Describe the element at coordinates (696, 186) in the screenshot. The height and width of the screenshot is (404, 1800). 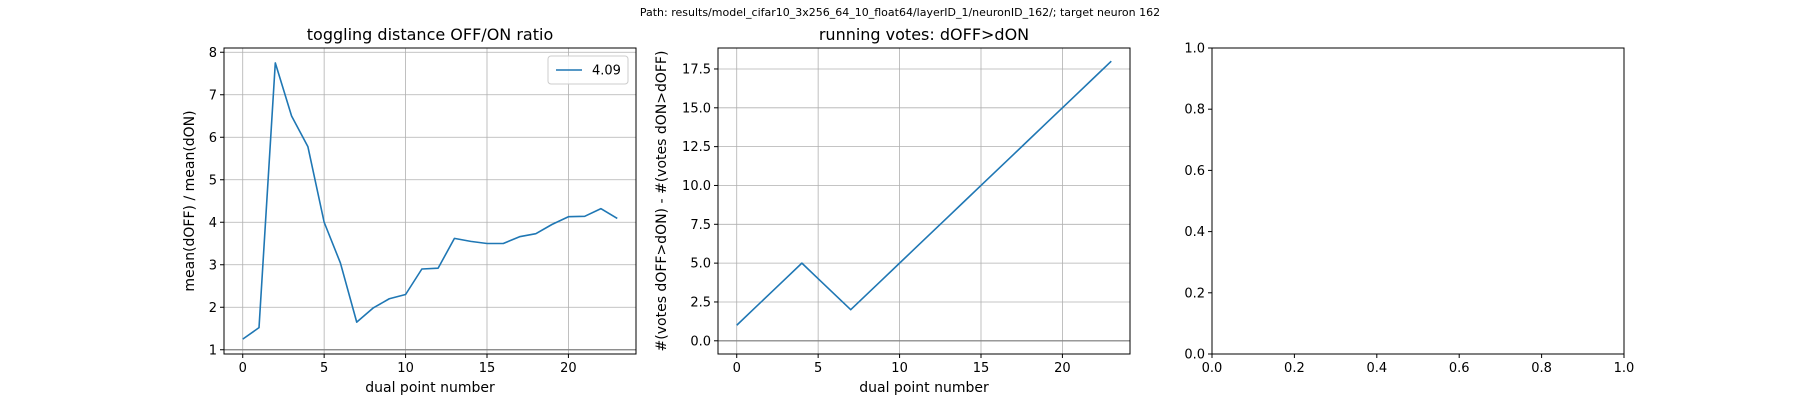
I see `y-tick-label: 10.0` at that location.